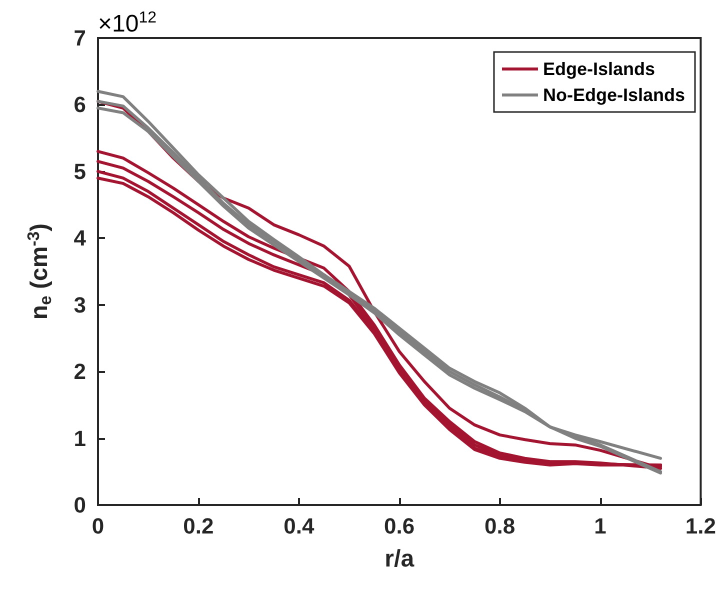 The width and height of the screenshot is (719, 595). I want to click on y-tick-label: 2, so click(80, 371).